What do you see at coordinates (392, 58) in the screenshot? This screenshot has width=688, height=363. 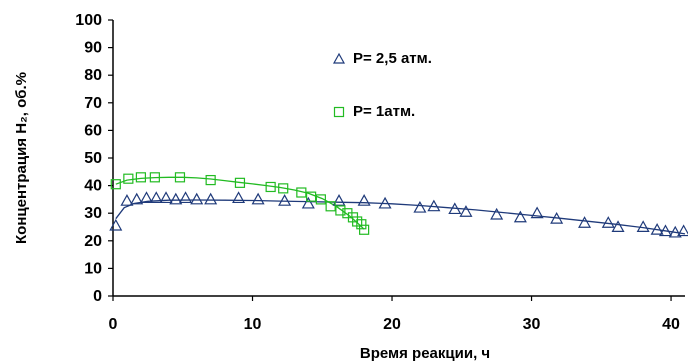 I see `legend-label-1: P= 2,5 атм.` at bounding box center [392, 58].